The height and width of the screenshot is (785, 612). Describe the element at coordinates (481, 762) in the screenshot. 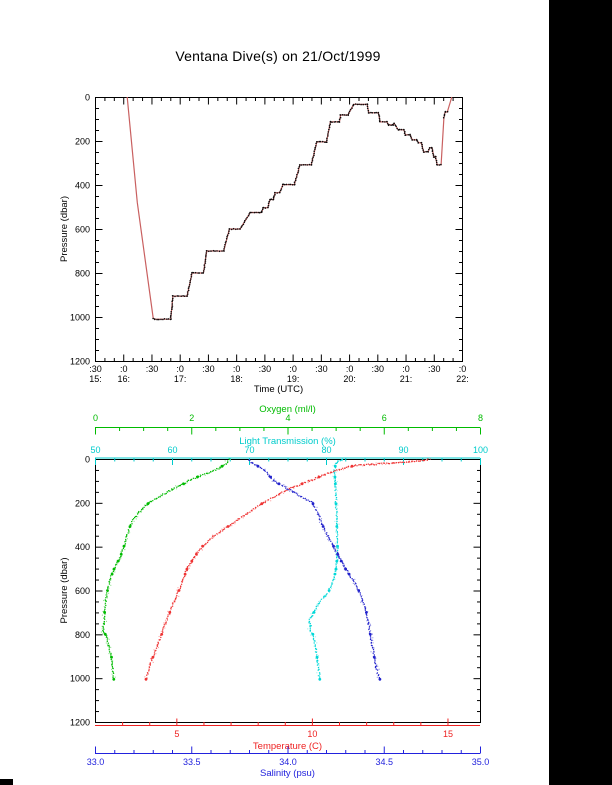

I see `svg-text: 35.0` at that location.